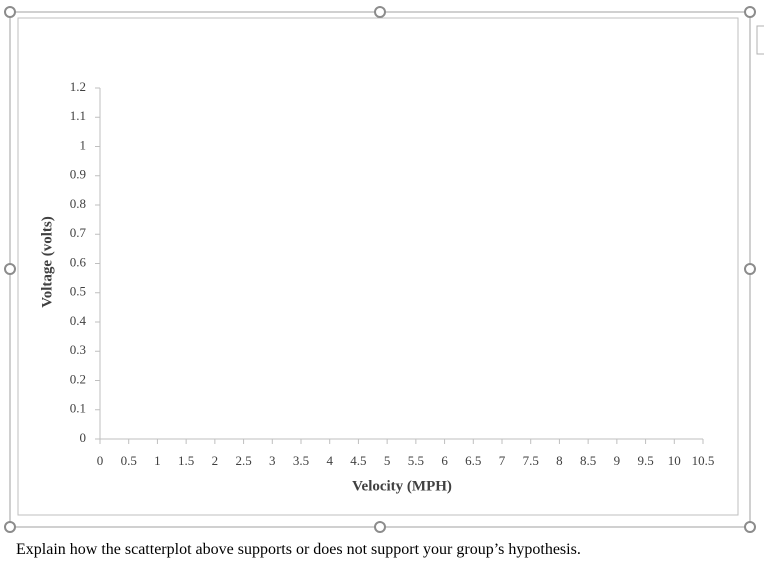  Describe the element at coordinates (329, 460) in the screenshot. I see `x-tick-label: 4` at that location.